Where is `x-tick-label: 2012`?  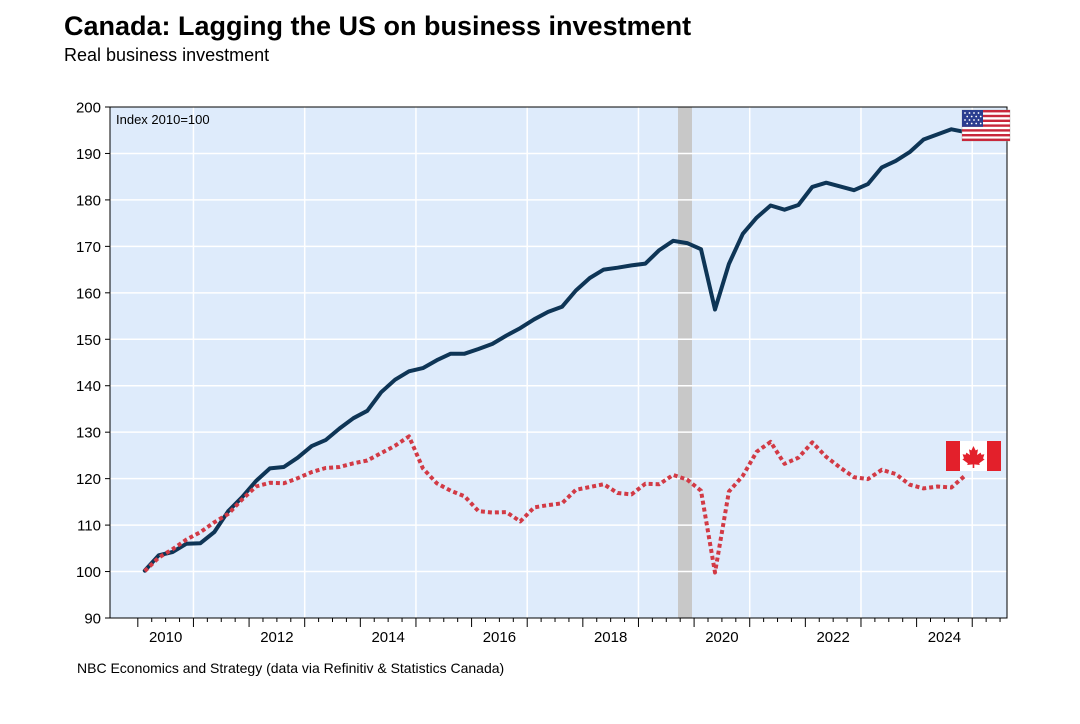 x-tick-label: 2012 is located at coordinates (276, 637).